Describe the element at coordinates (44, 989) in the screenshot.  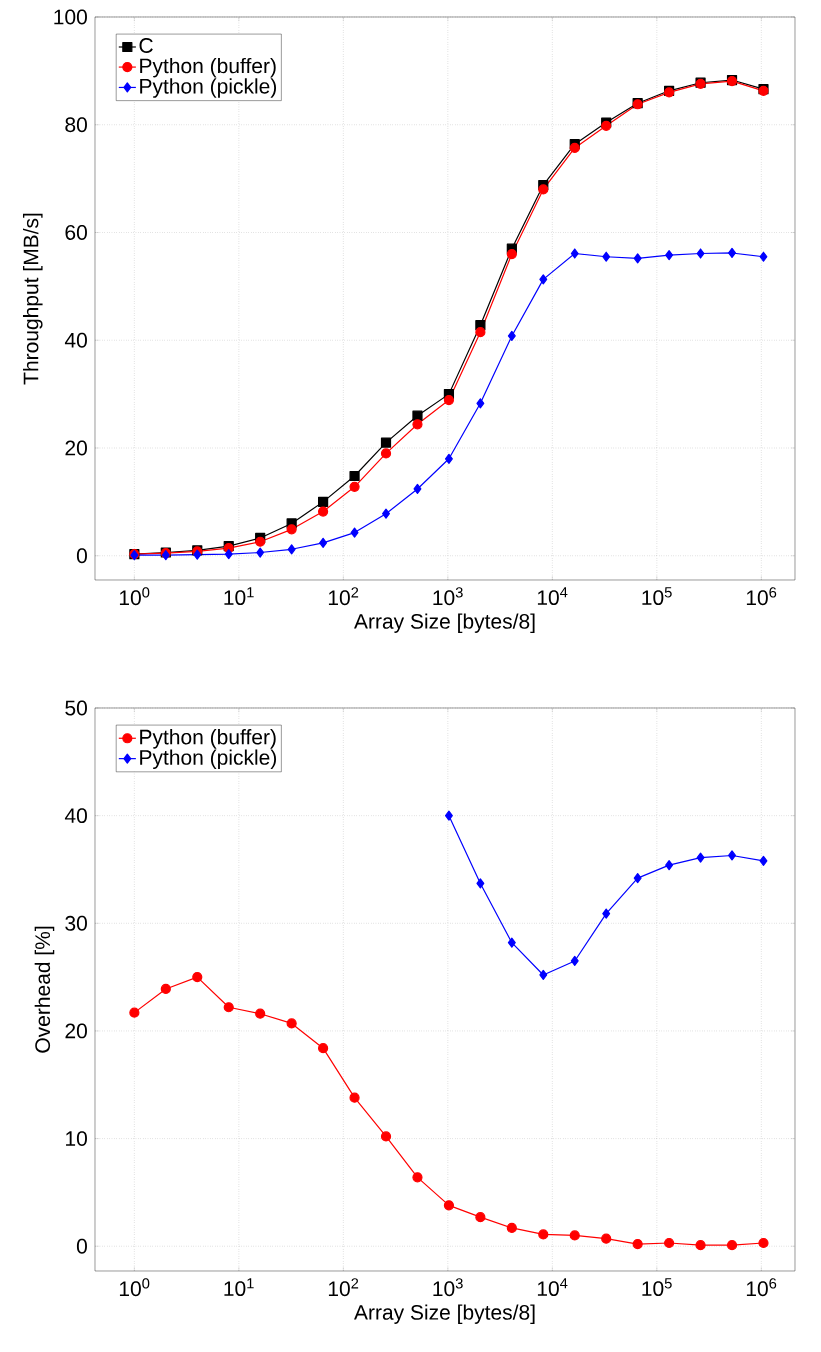
I see `y-axis-title: Overhead [%]` at that location.